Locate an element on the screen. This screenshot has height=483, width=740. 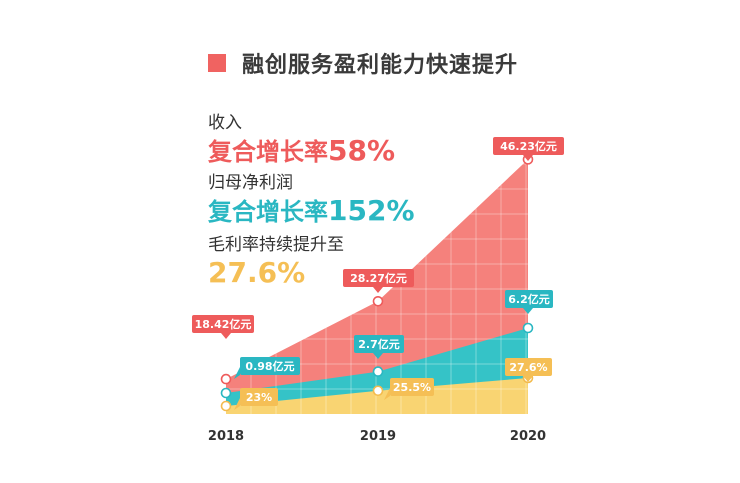
margin-callout-2020: 27.6% is located at coordinates (528, 370).